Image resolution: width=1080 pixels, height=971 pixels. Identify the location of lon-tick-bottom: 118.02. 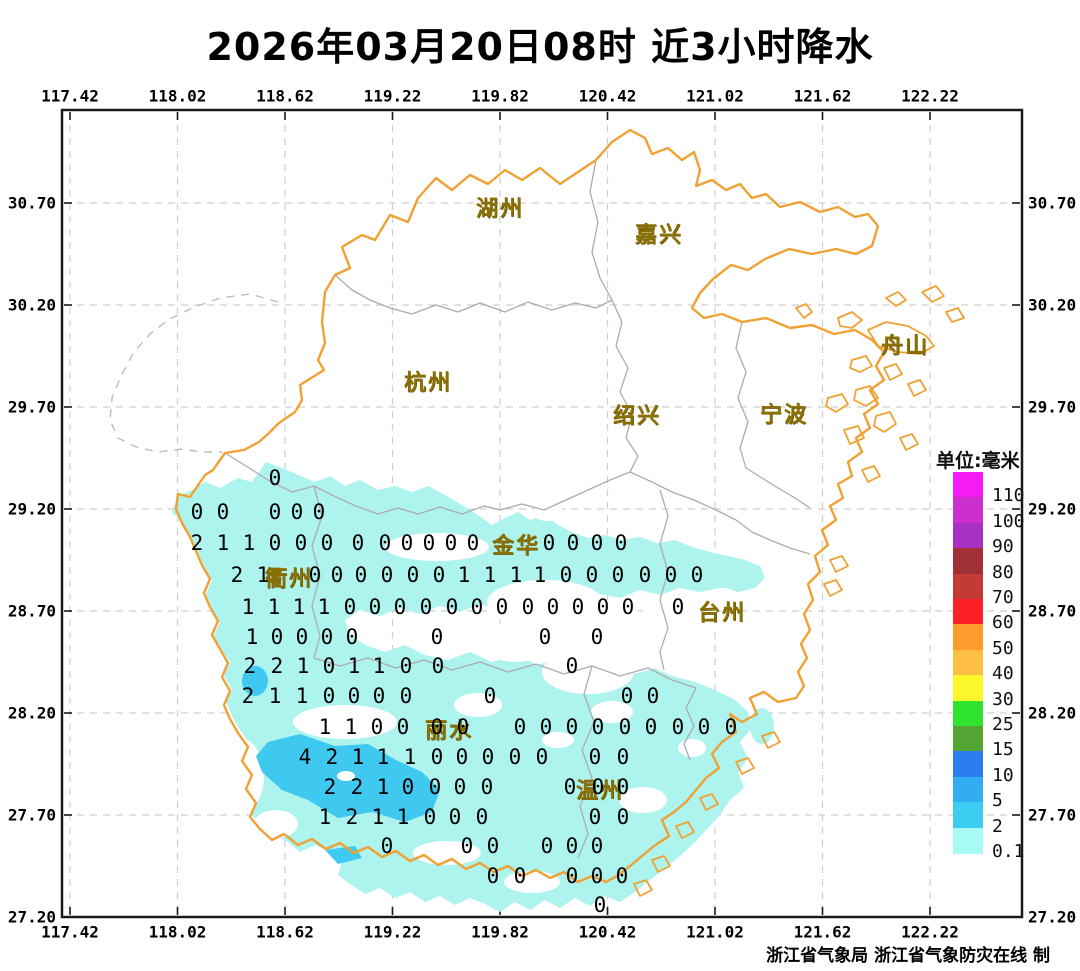
(177, 932).